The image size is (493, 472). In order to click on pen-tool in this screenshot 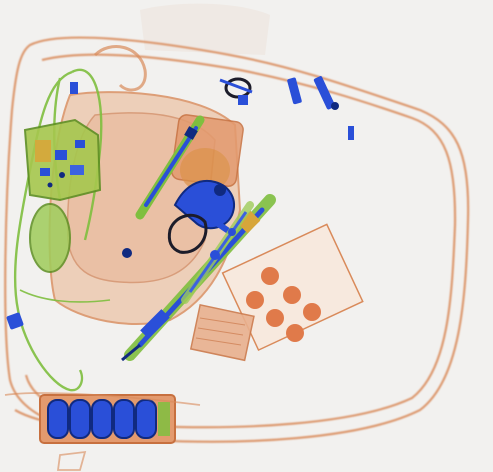, I will do `click(170, 167)`.